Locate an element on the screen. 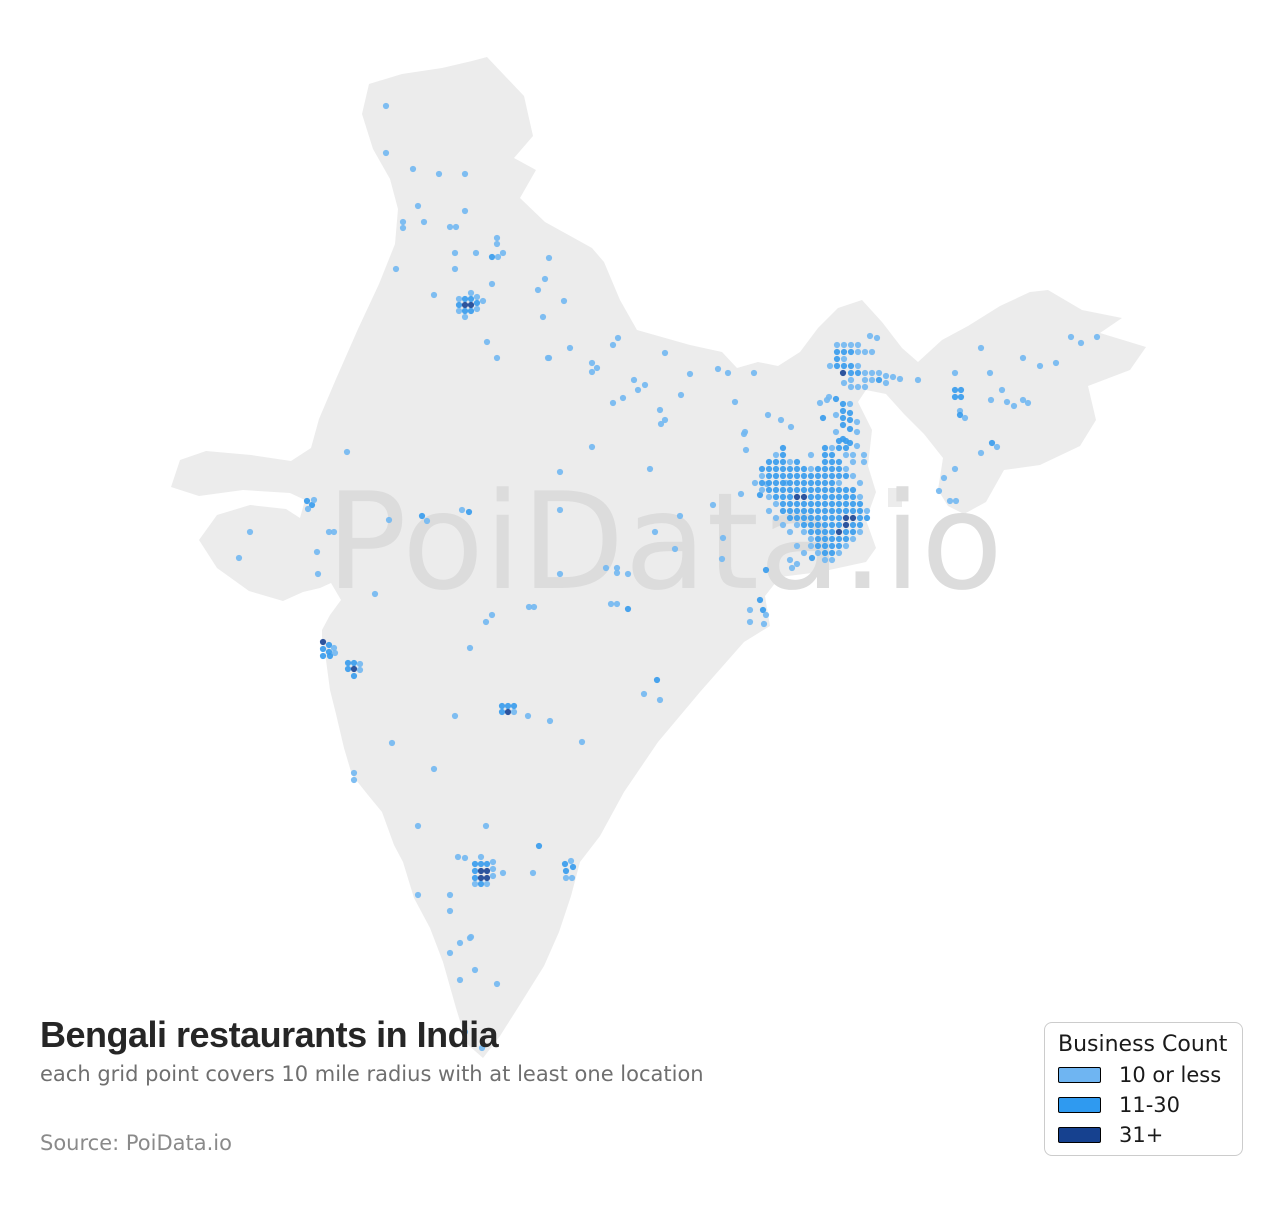  watermark-text: PoiData.io is located at coordinates (664, 542).